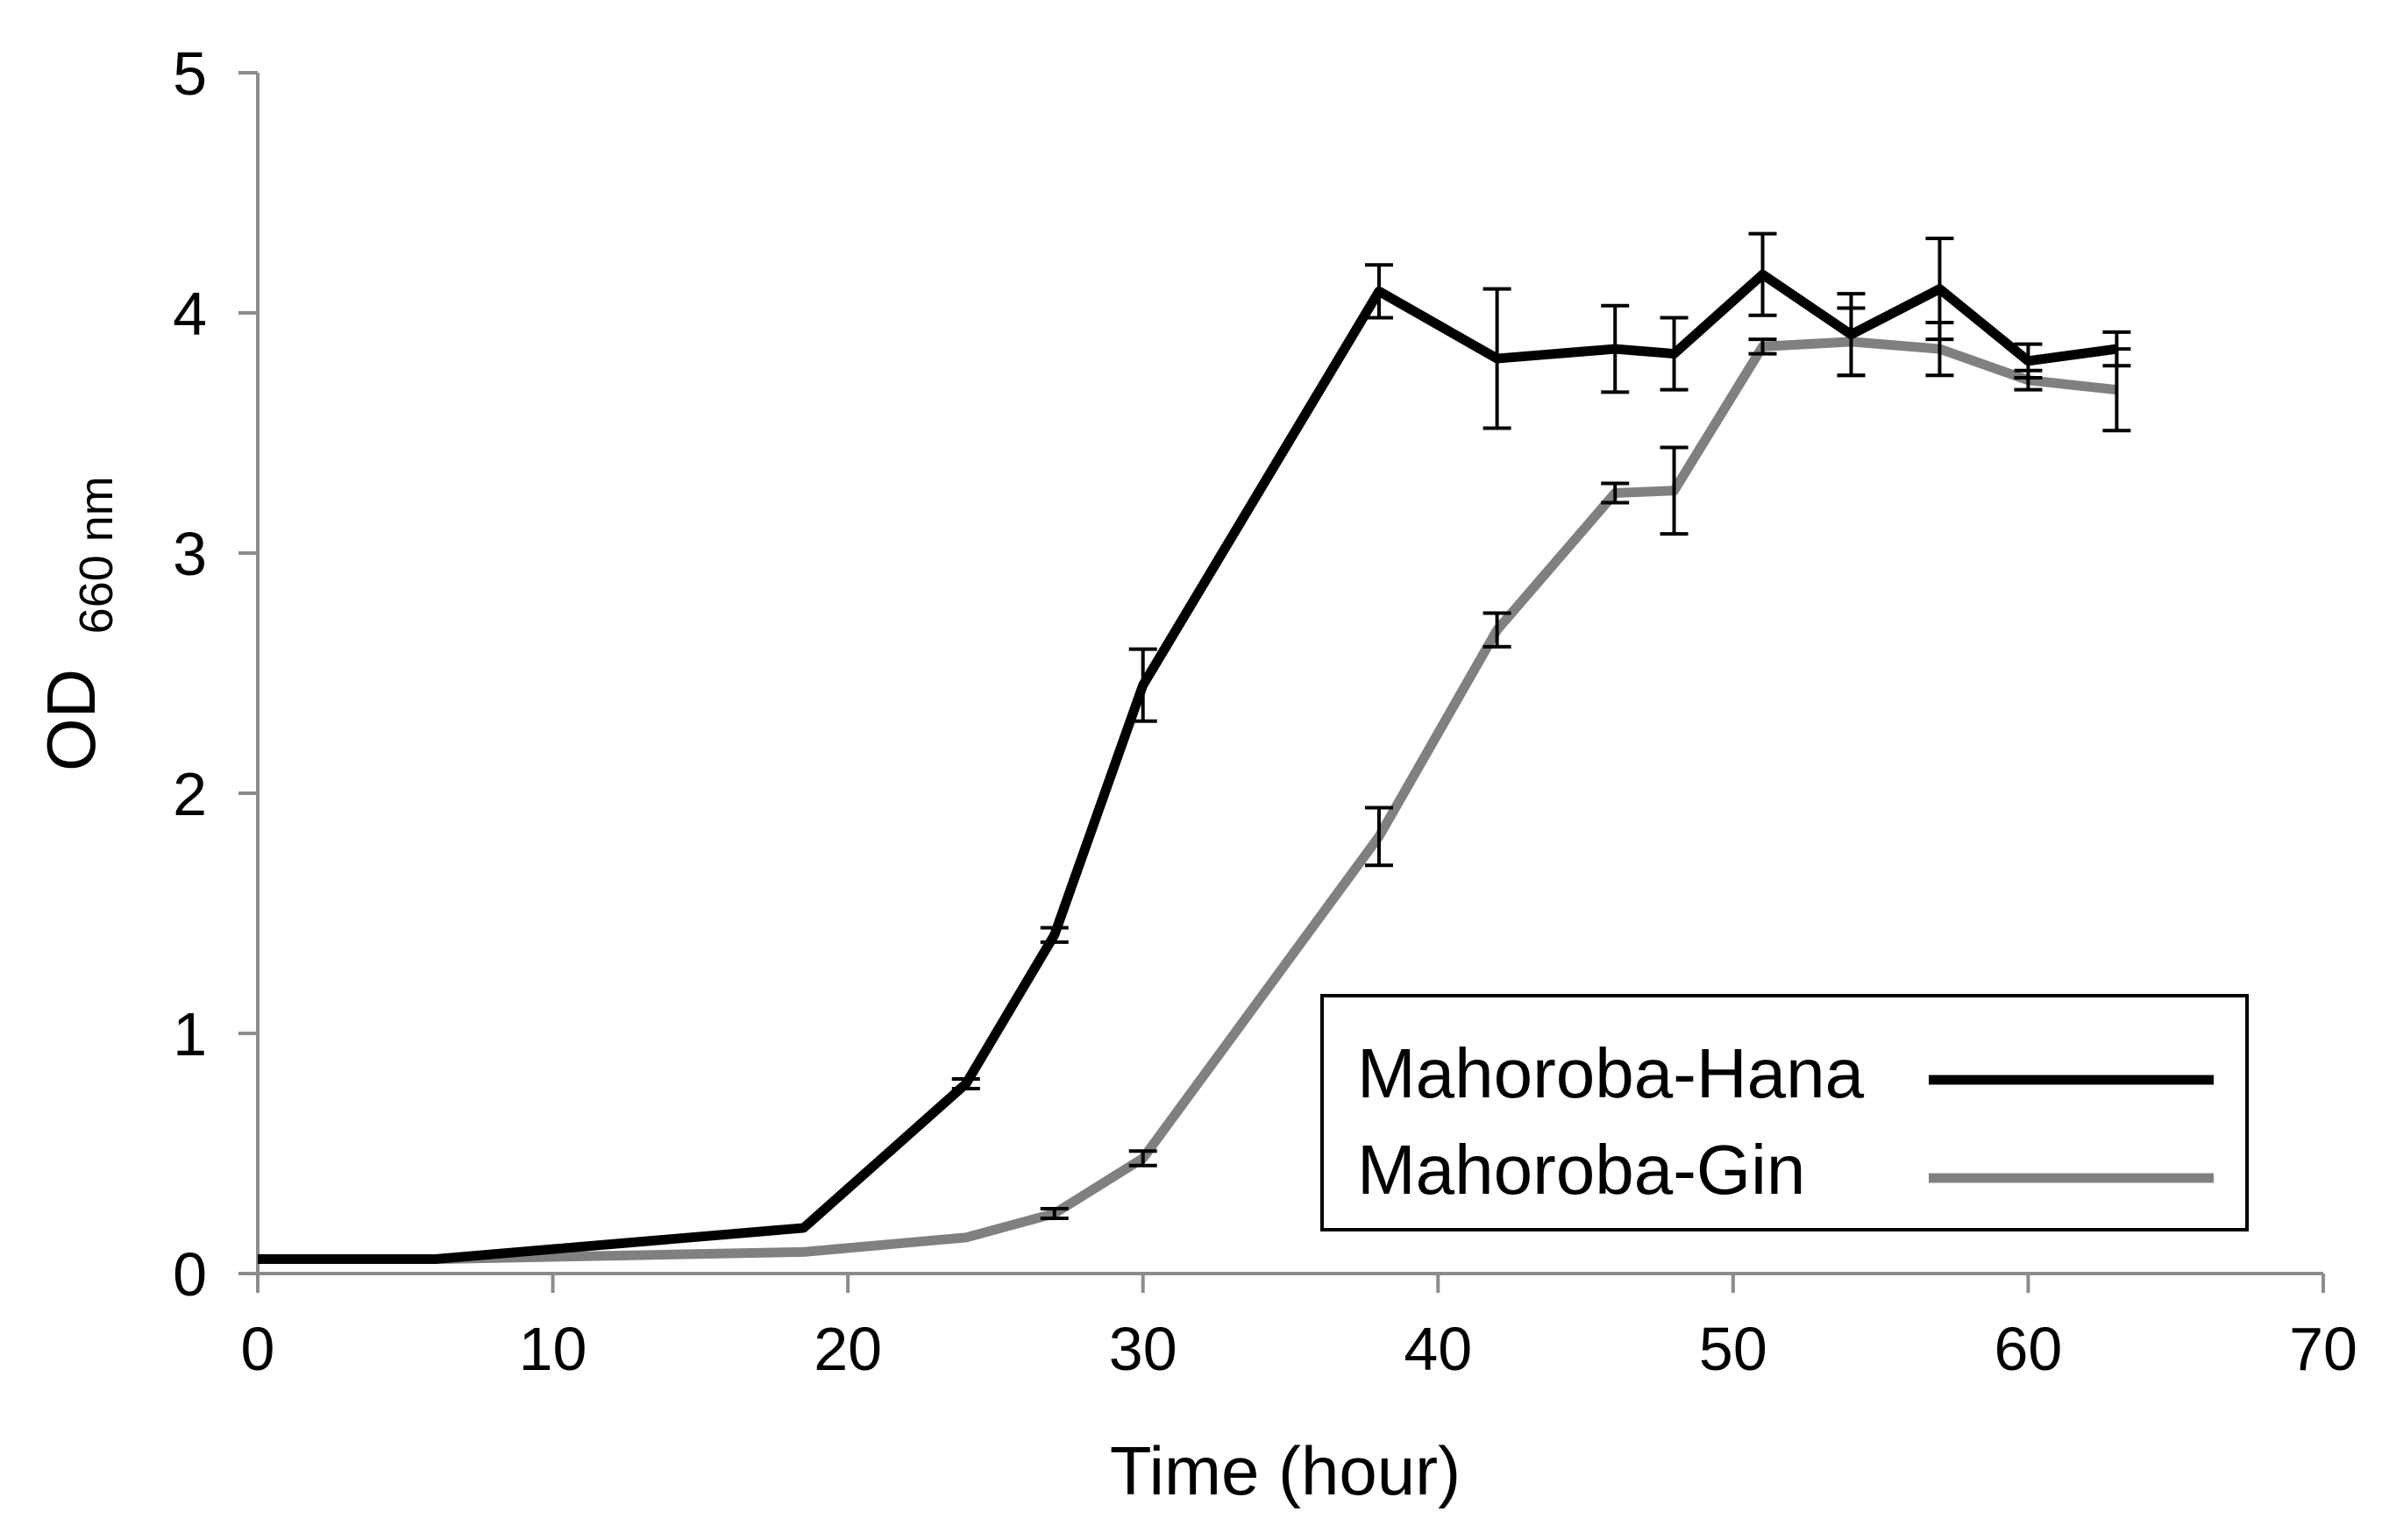 The height and width of the screenshot is (1540, 2382). What do you see at coordinates (258, 1349) in the screenshot?
I see `x-tick-label: 0` at bounding box center [258, 1349].